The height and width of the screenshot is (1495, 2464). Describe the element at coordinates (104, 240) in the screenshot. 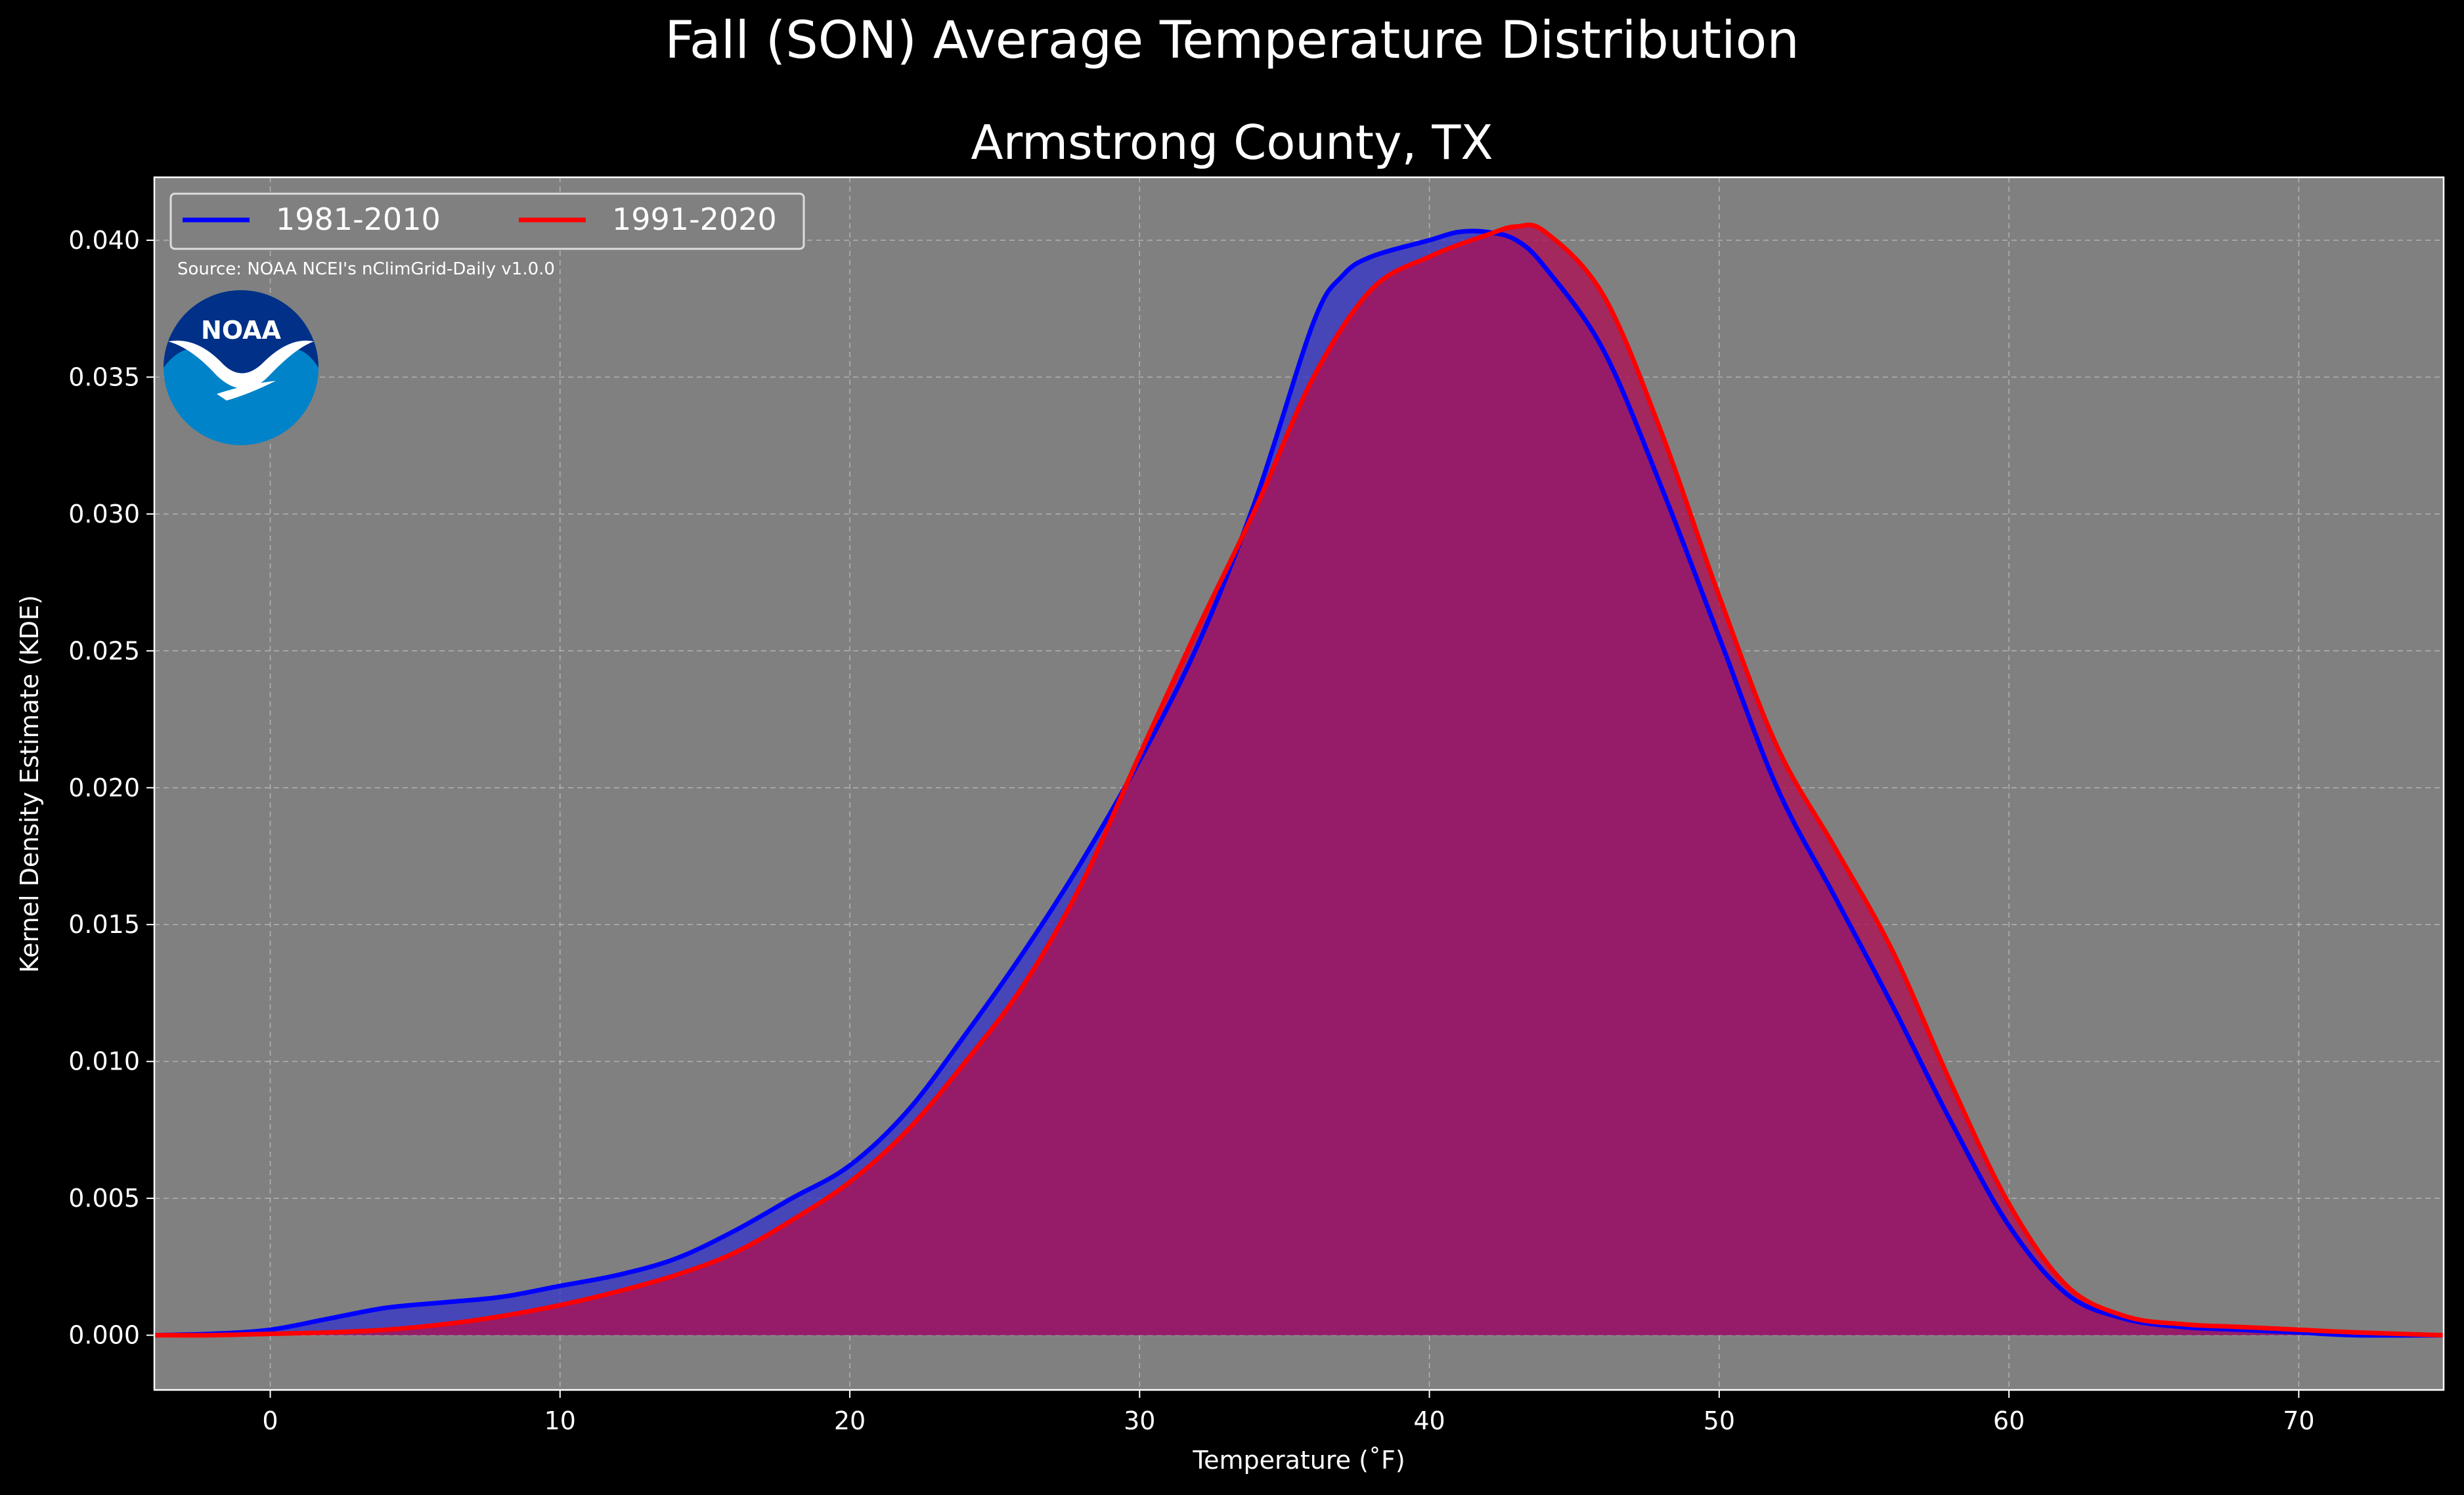

I see `y-tick-label: 0.040` at that location.